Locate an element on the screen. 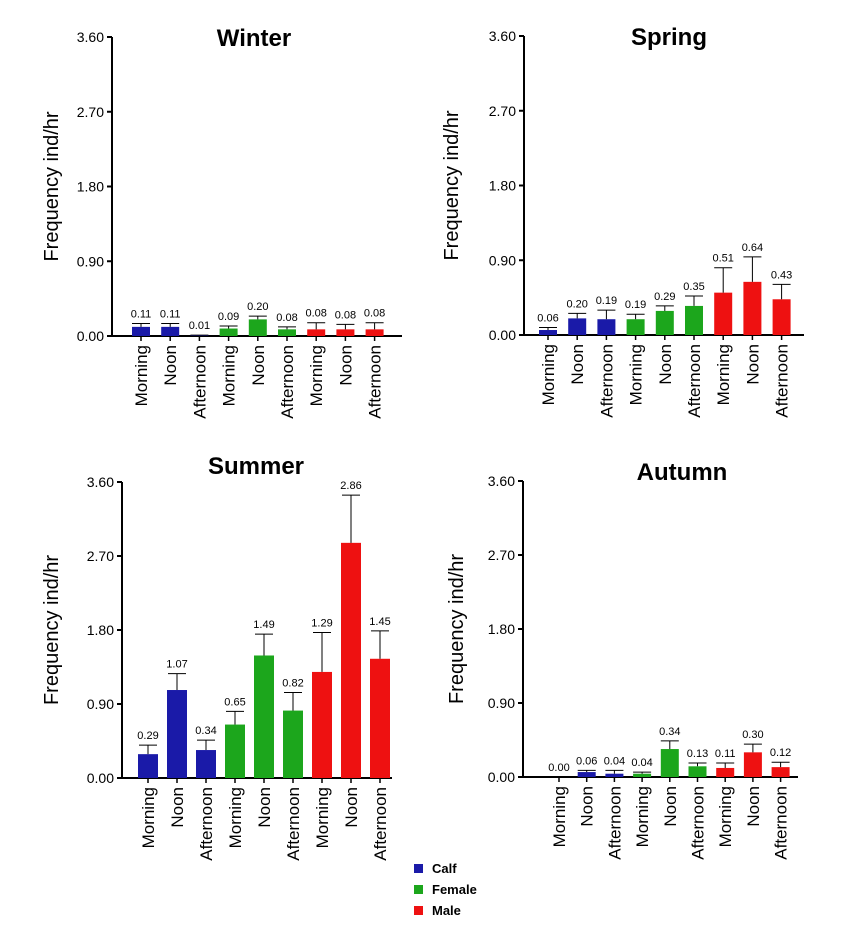  chart-title: Autumn is located at coordinates (682, 472).